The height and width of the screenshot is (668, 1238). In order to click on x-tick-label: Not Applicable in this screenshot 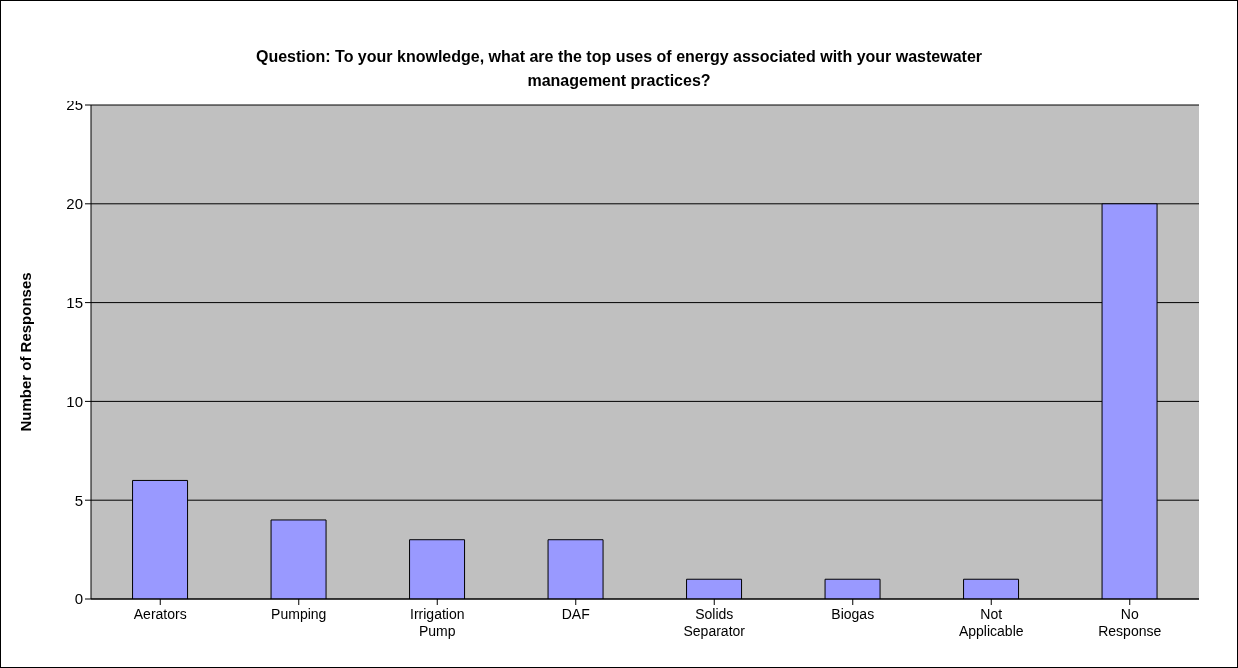, I will do `click(991, 622)`.